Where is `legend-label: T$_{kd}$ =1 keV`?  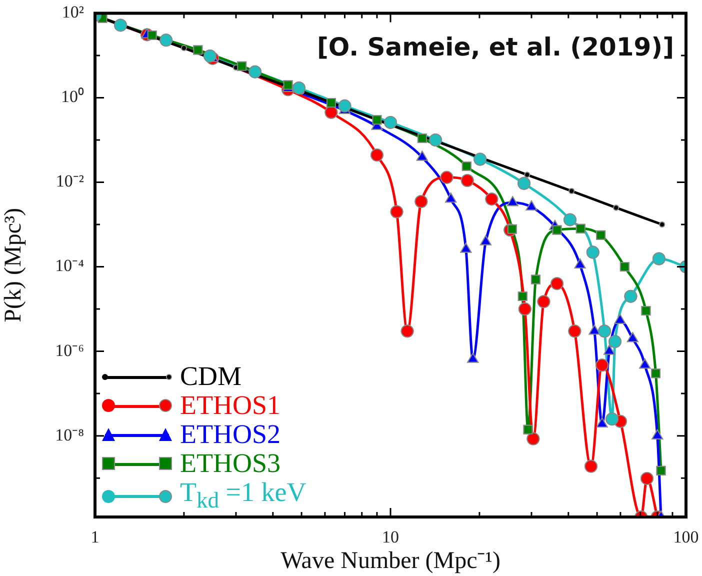
legend-label: T$_{kd}$ =1 keV is located at coordinates (243, 495).